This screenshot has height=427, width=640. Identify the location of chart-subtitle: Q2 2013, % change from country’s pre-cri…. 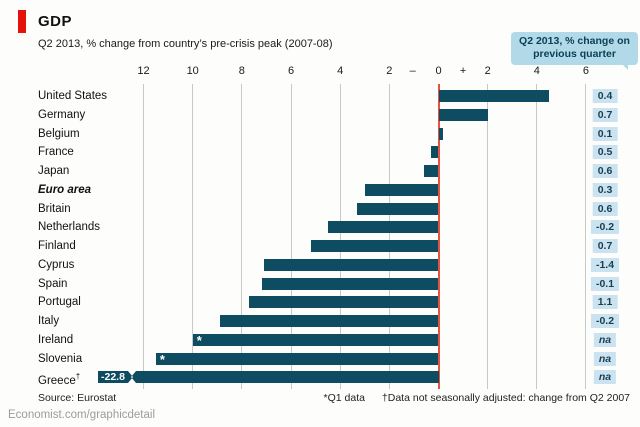
(185, 44).